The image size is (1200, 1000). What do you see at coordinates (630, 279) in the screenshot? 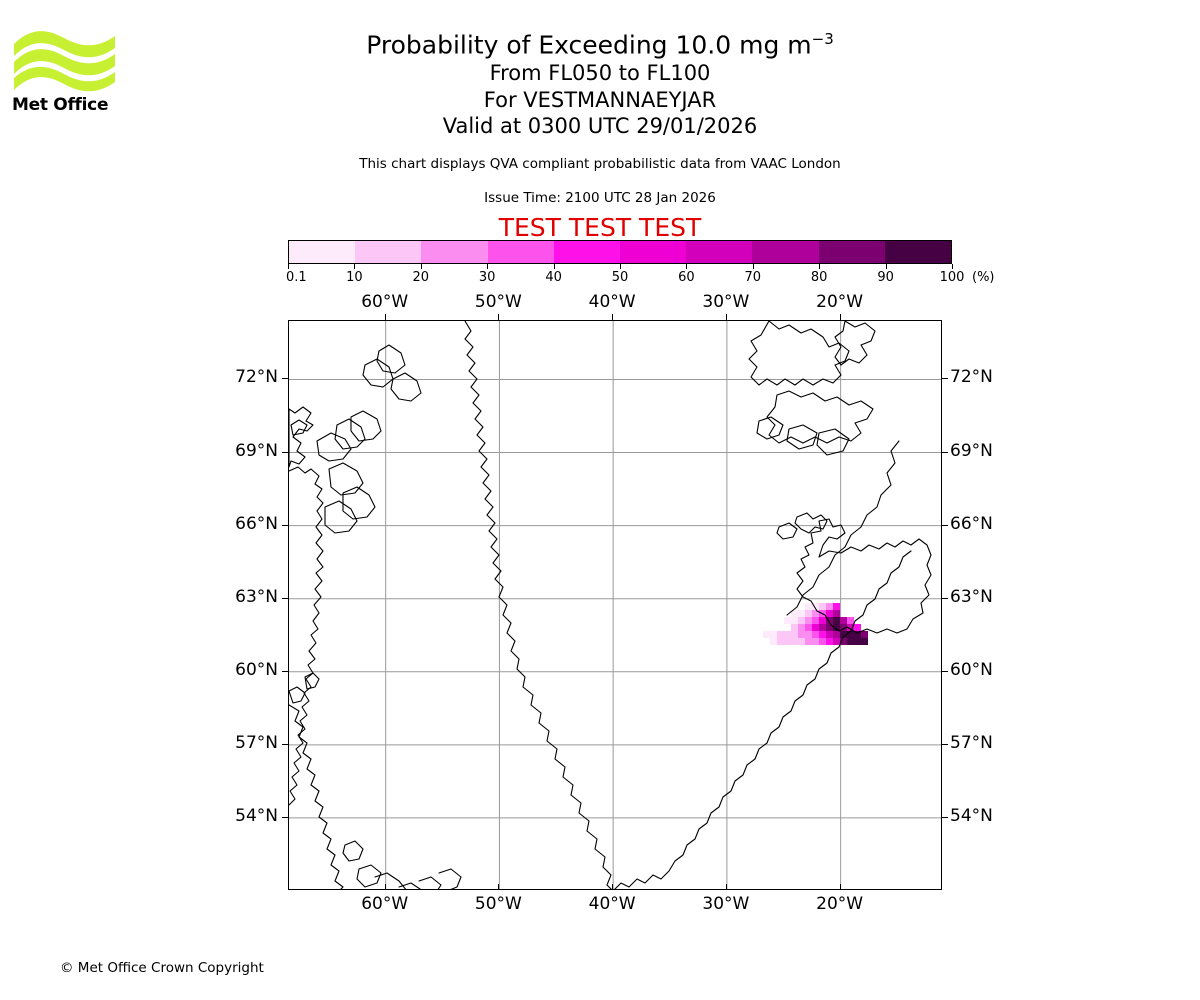
I see `colorbar-tick-labels: 0.1 10 20 30 40 50 60 70 80 90 100` at bounding box center [630, 279].